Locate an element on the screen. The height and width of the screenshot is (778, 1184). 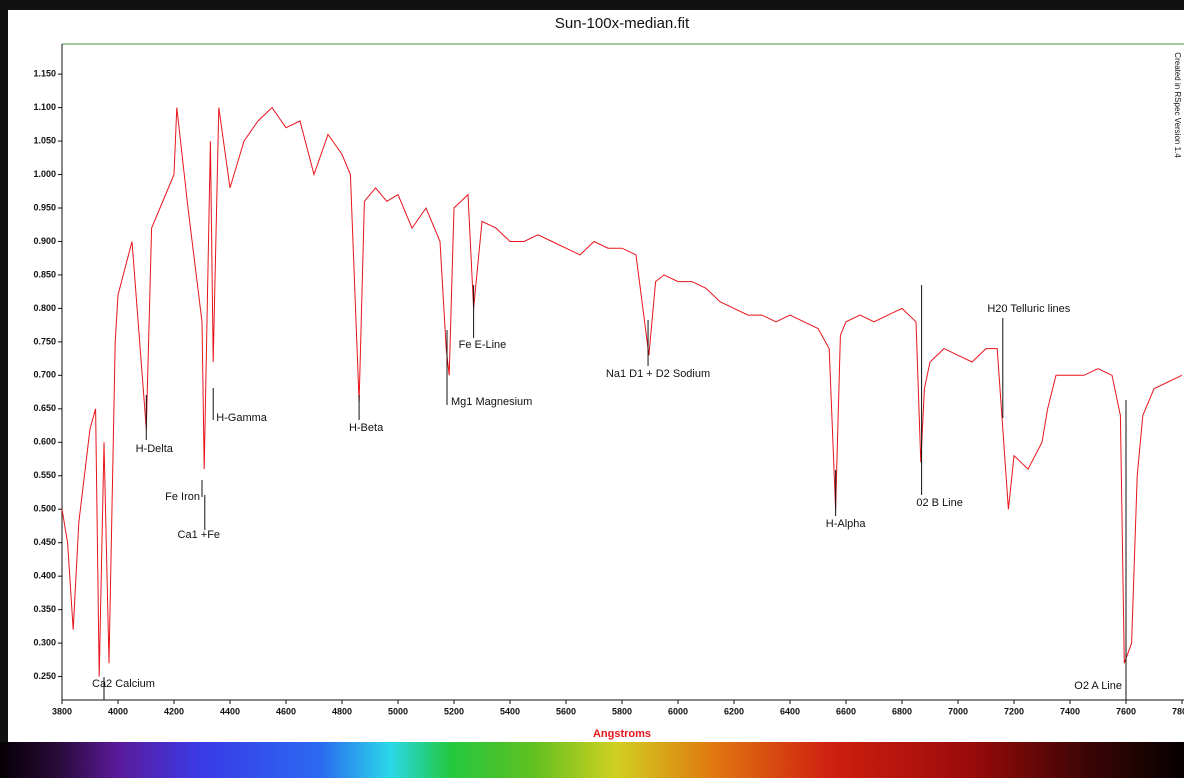
annotation: H-Beta is located at coordinates (366, 428).